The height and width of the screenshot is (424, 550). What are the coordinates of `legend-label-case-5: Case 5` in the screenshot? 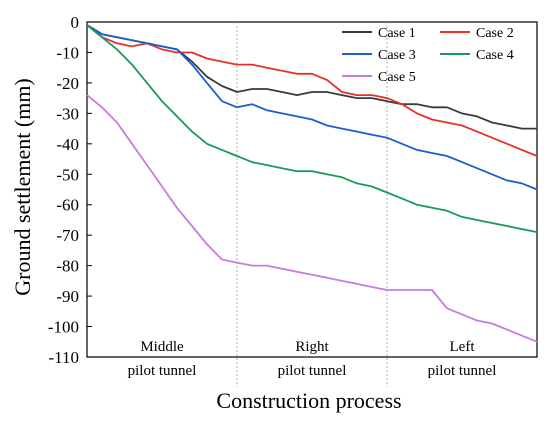 It's located at (397, 77).